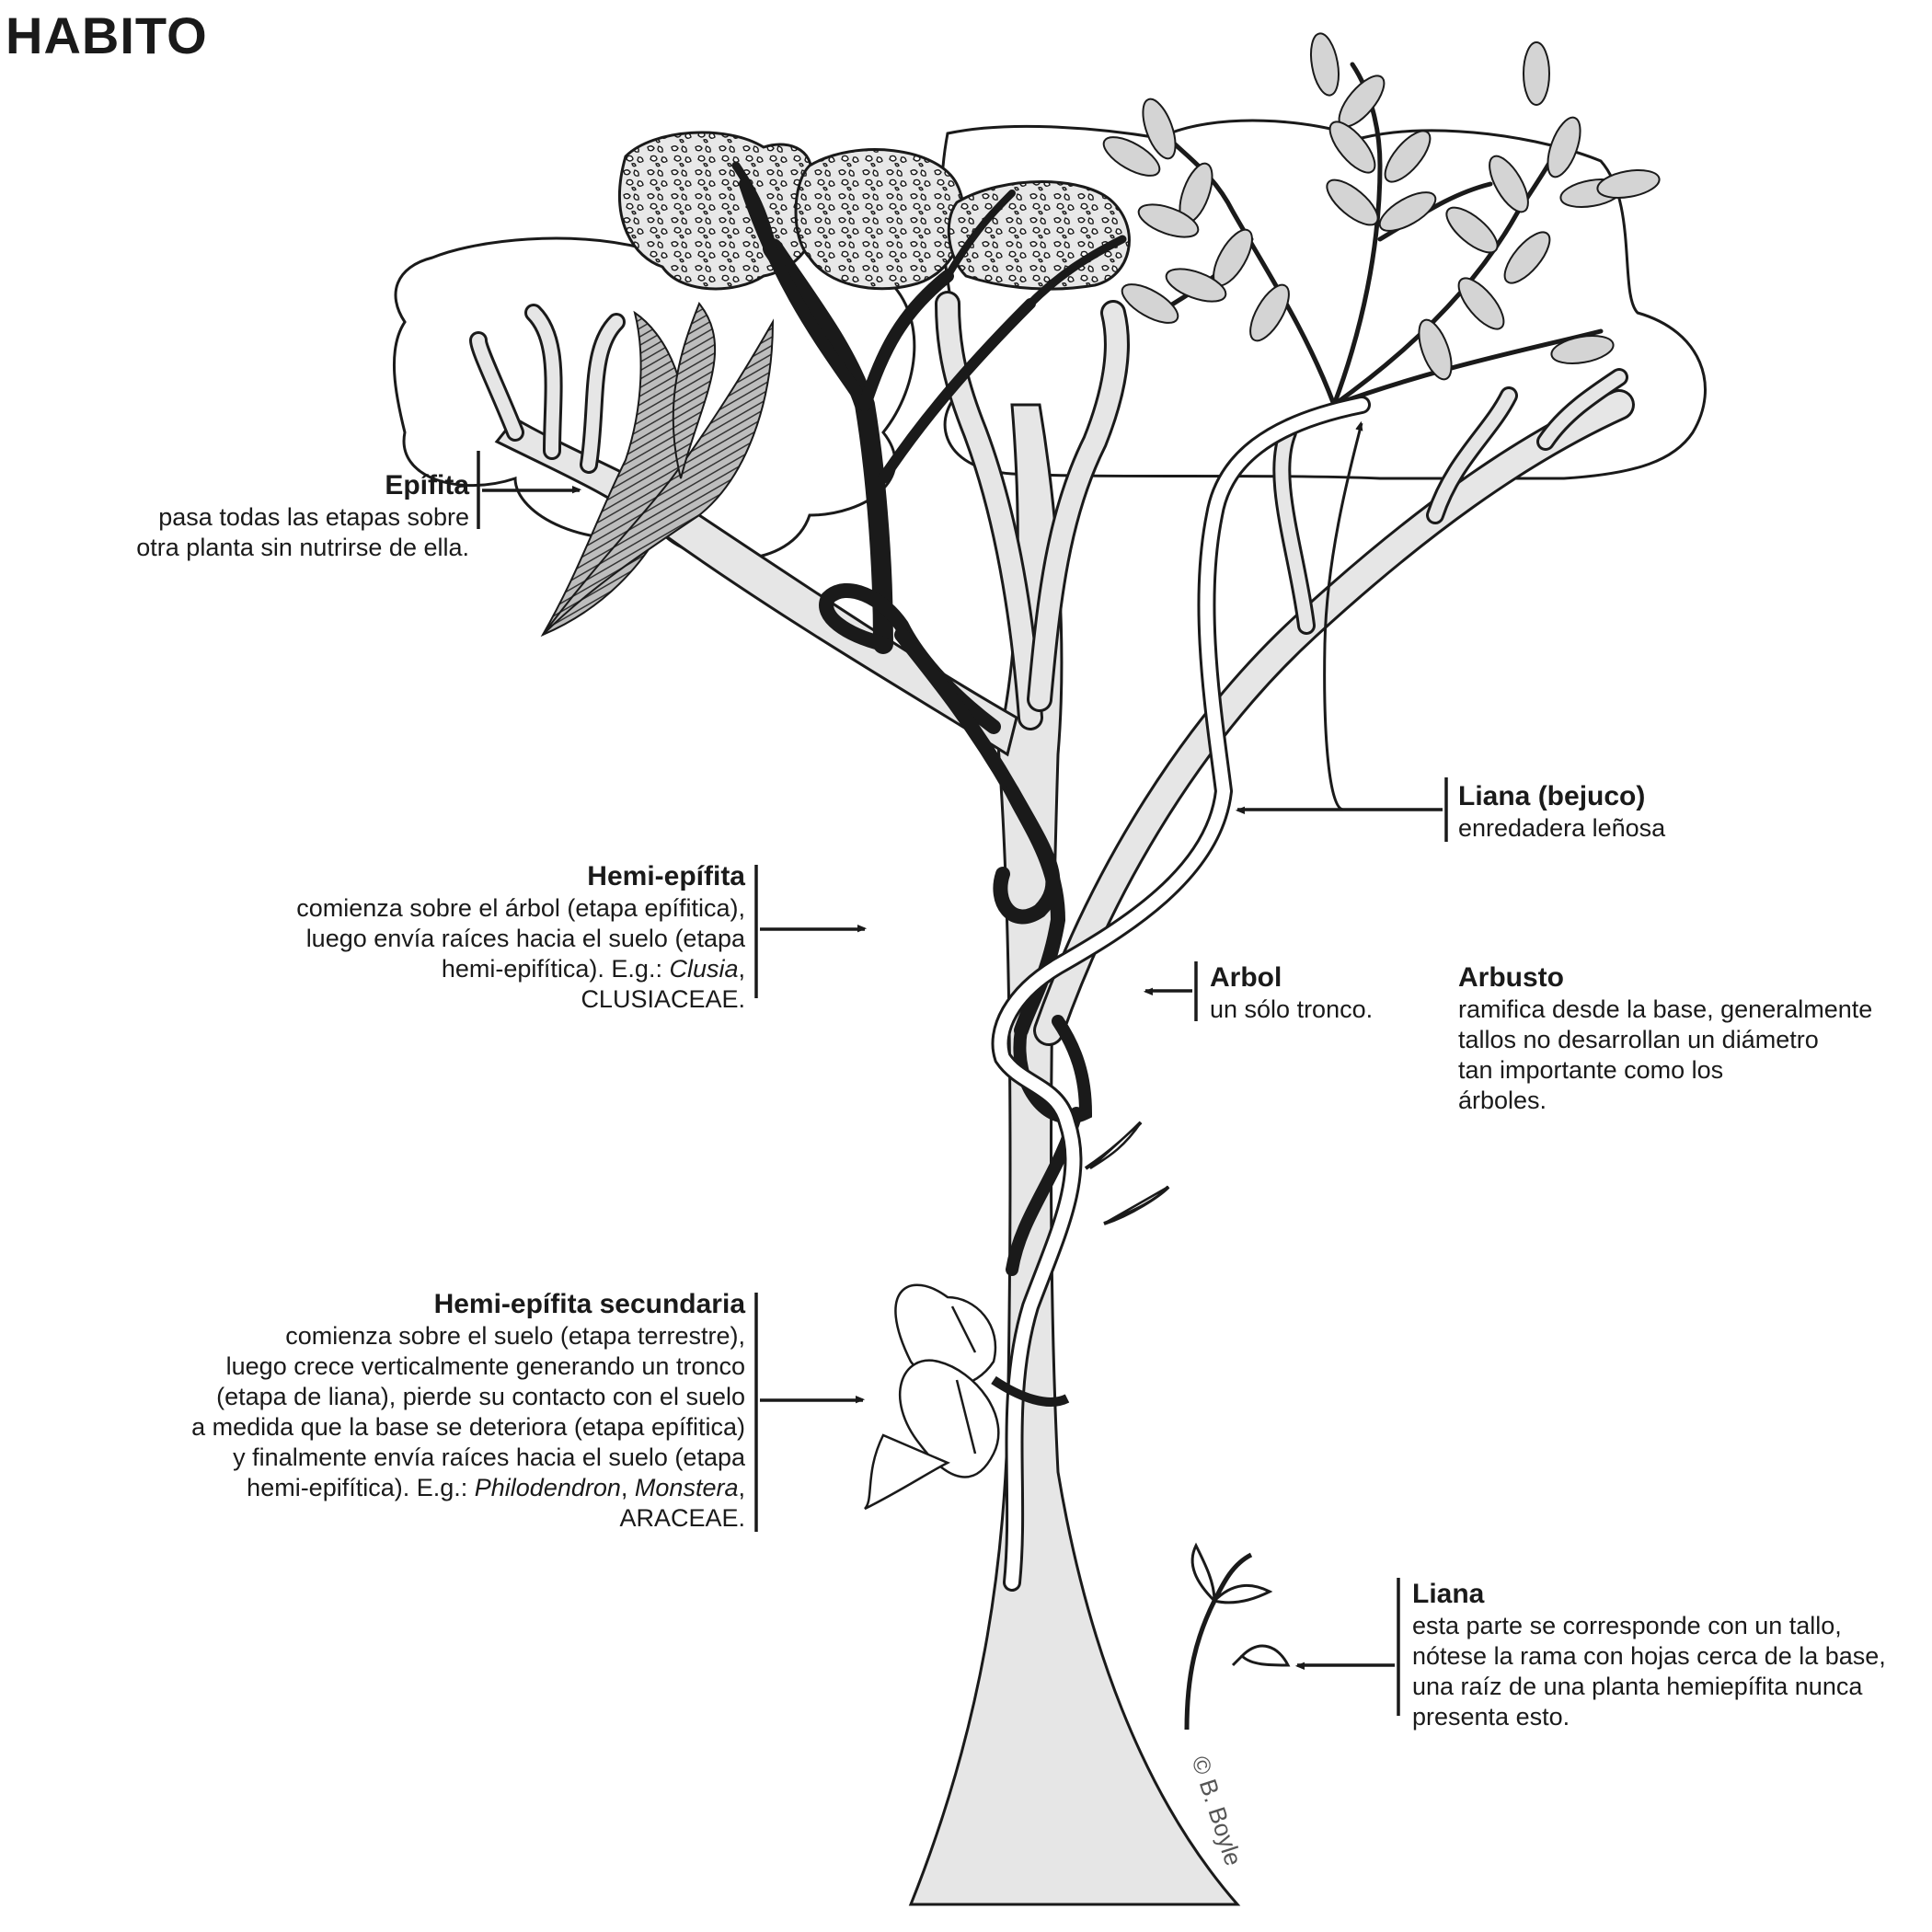 This screenshot has width=1932, height=1932. I want to click on label-liana-bejuco: Liana (bejuco) enredadera leñosa, so click(1561, 812).